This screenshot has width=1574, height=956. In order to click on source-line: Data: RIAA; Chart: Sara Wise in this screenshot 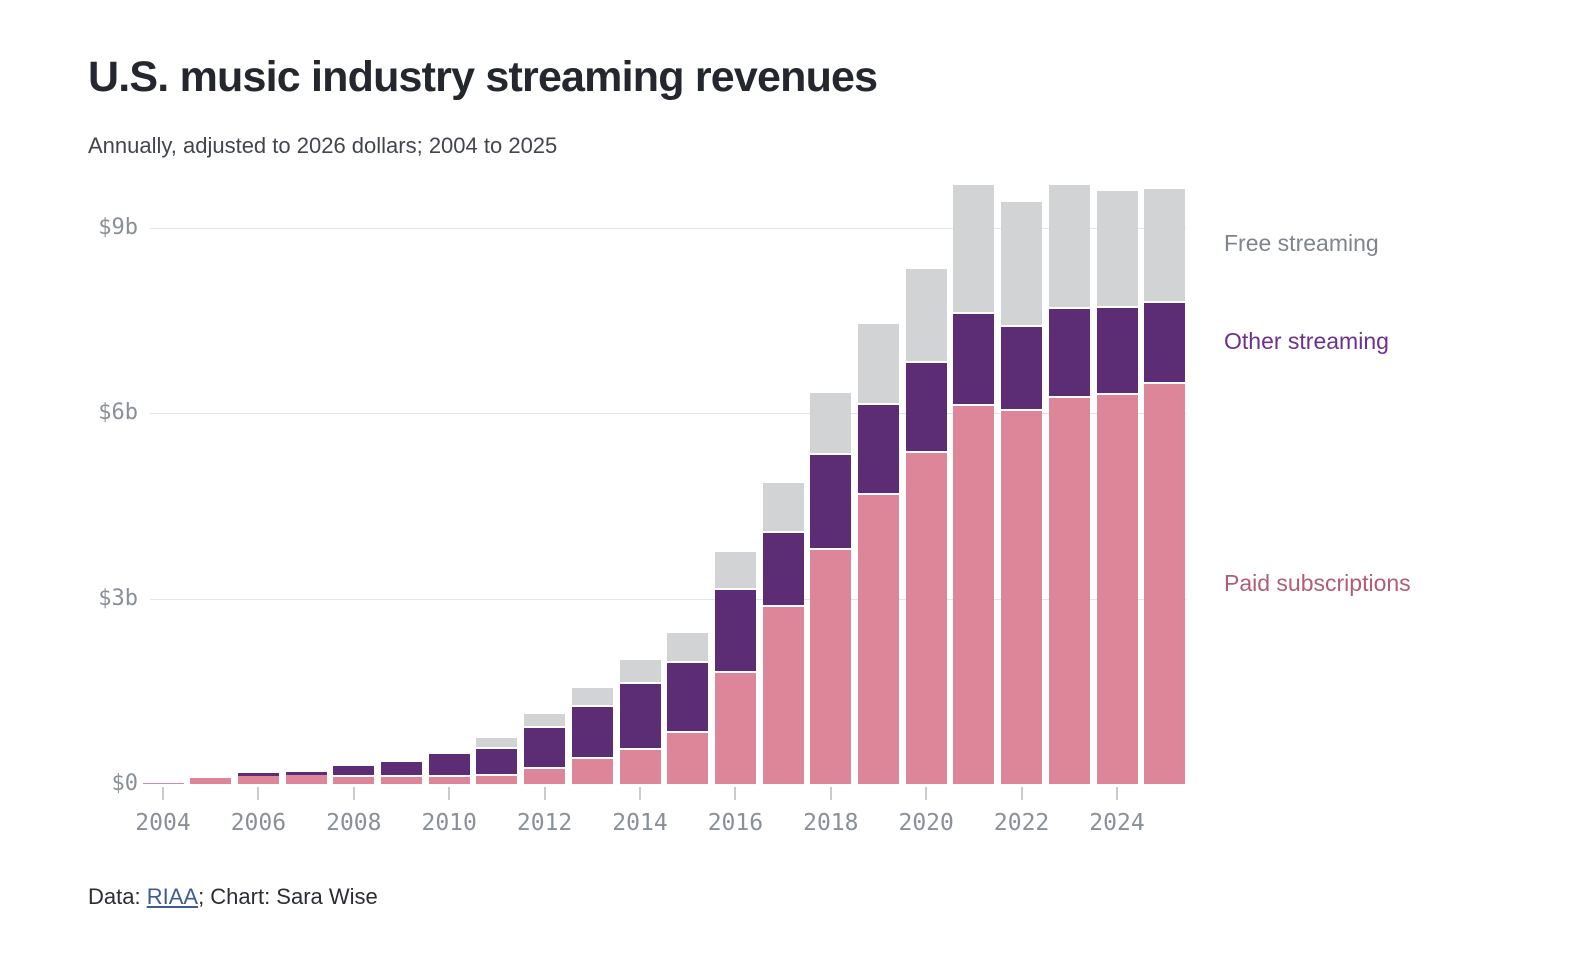, I will do `click(233, 897)`.